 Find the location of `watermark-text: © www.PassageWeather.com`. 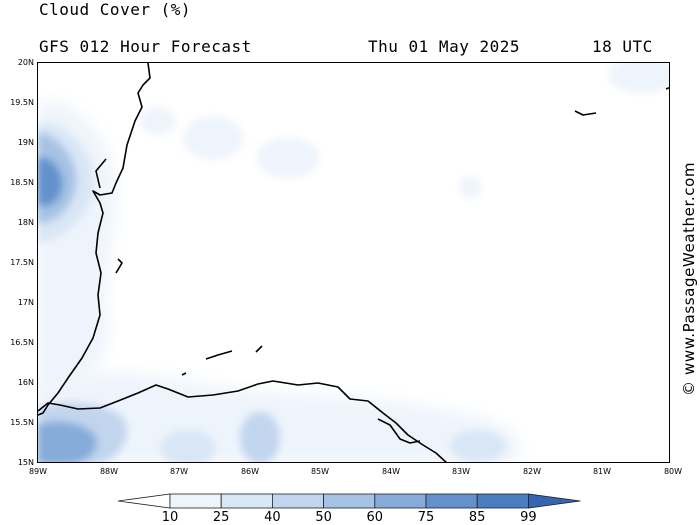

watermark-text: © www.PassageWeather.com is located at coordinates (688, 275).